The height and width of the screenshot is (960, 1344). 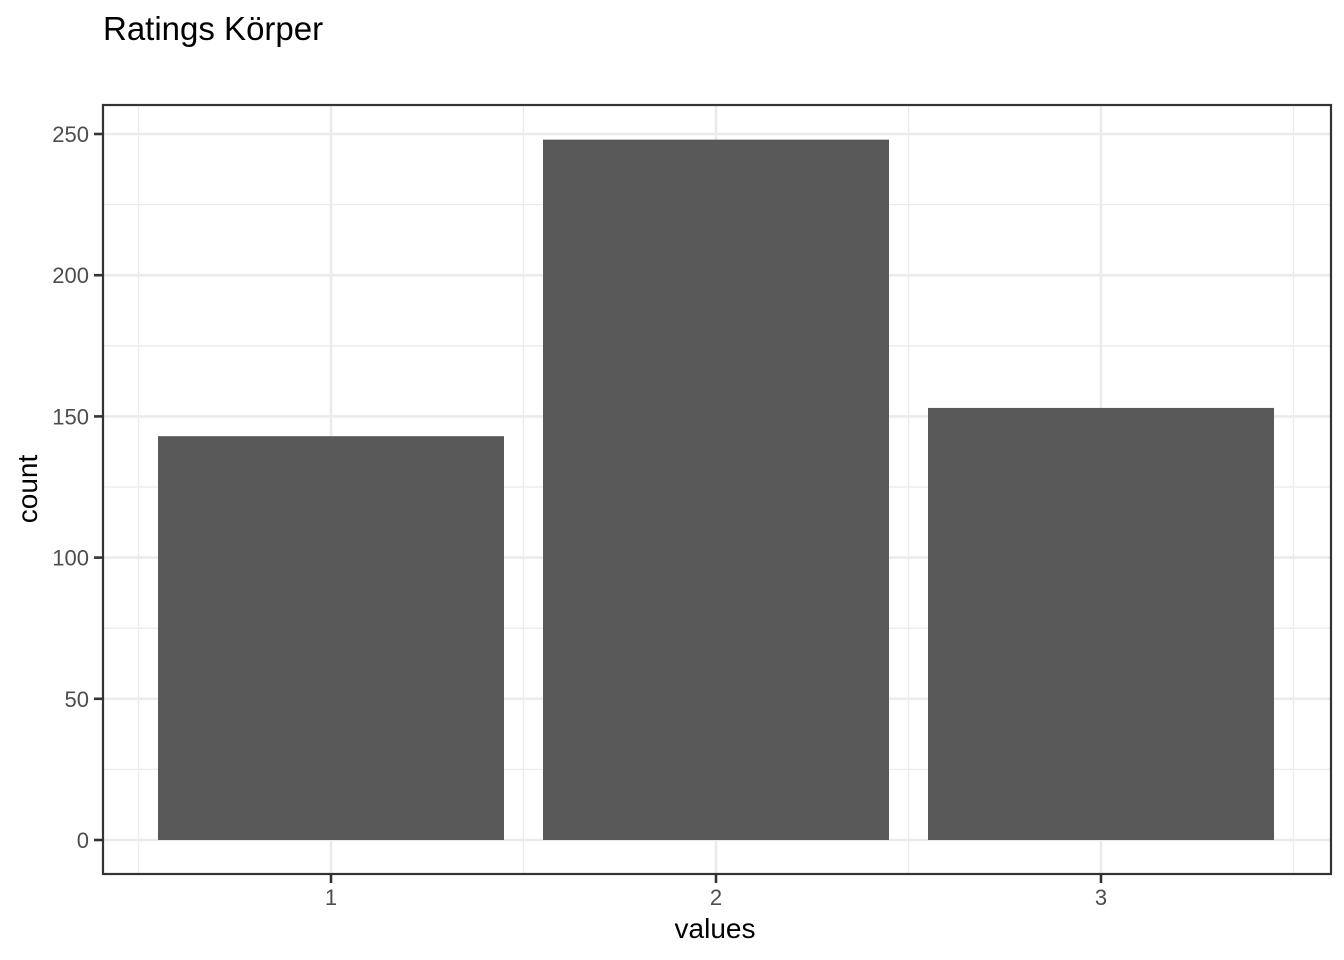 I want to click on y-tick-label: 250, so click(x=70, y=134).